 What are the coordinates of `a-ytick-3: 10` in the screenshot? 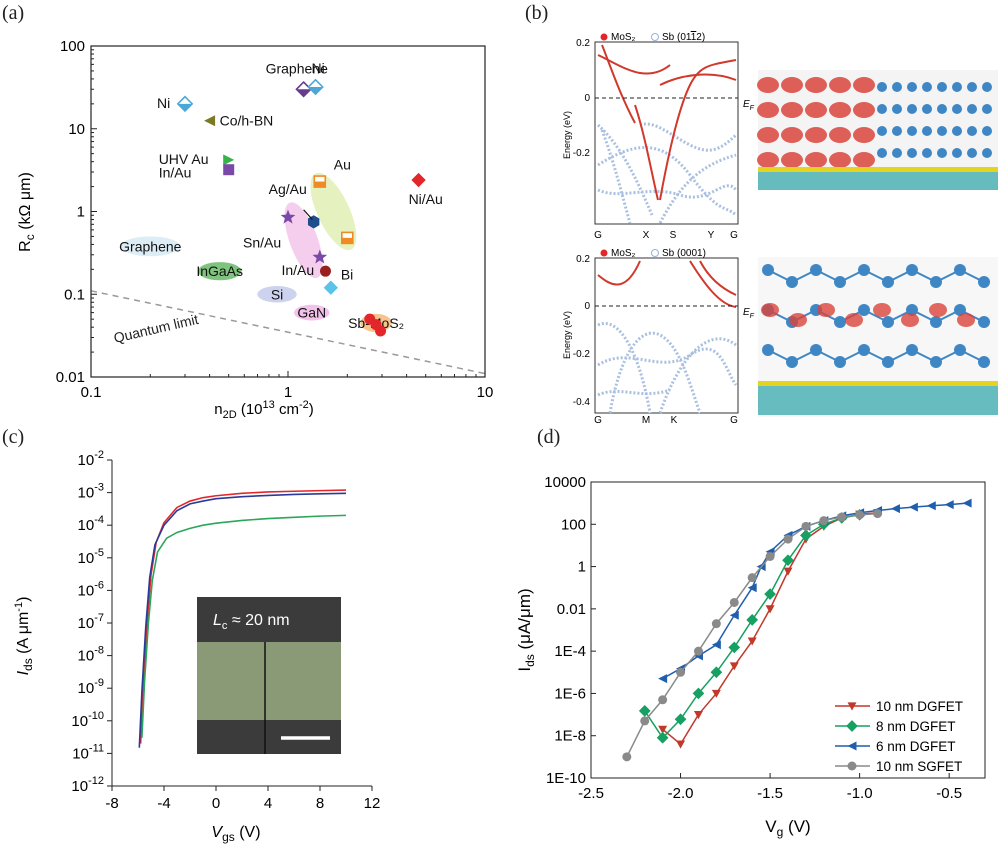 It's located at (76, 129).